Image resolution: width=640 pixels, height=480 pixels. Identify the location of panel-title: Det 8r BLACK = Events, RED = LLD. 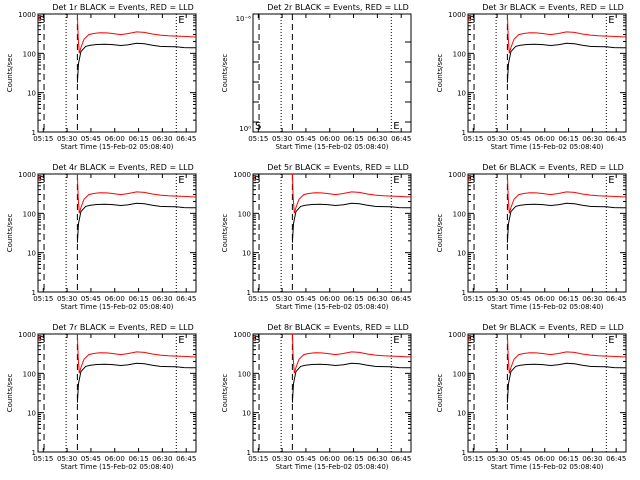
(338, 327).